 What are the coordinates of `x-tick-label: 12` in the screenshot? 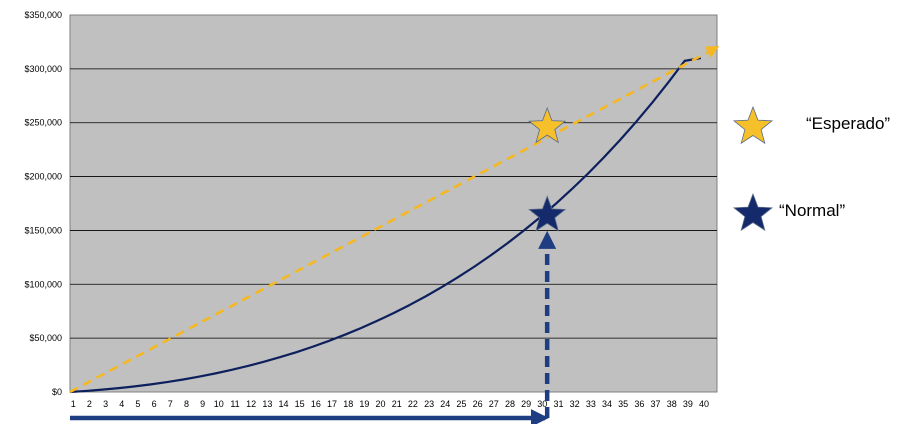 It's located at (251, 404).